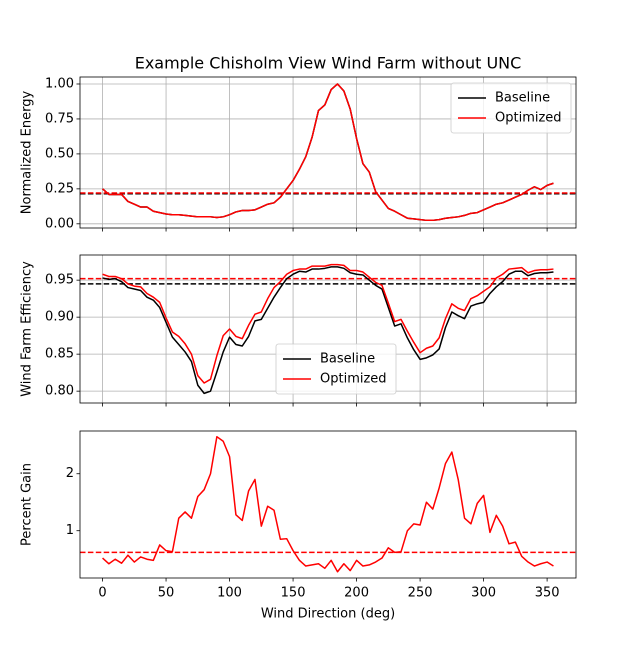  What do you see at coordinates (166, 593) in the screenshot?
I see `x-tick-label: 50` at bounding box center [166, 593].